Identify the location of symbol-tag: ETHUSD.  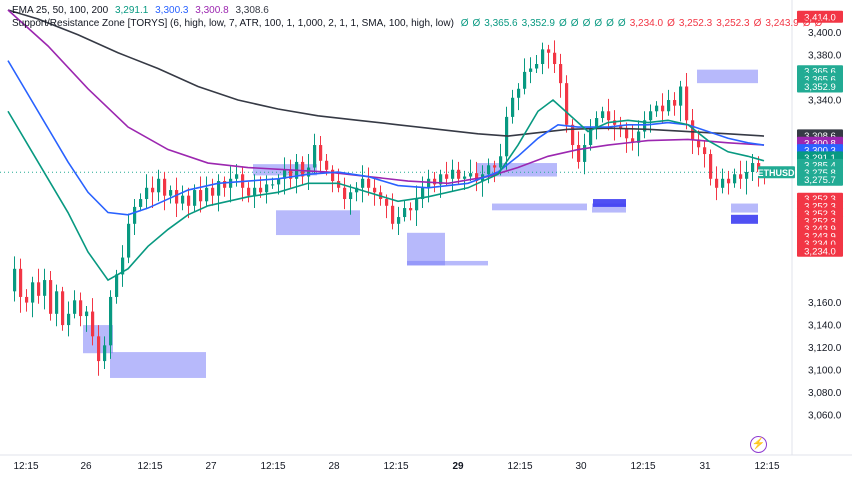
(776, 172).